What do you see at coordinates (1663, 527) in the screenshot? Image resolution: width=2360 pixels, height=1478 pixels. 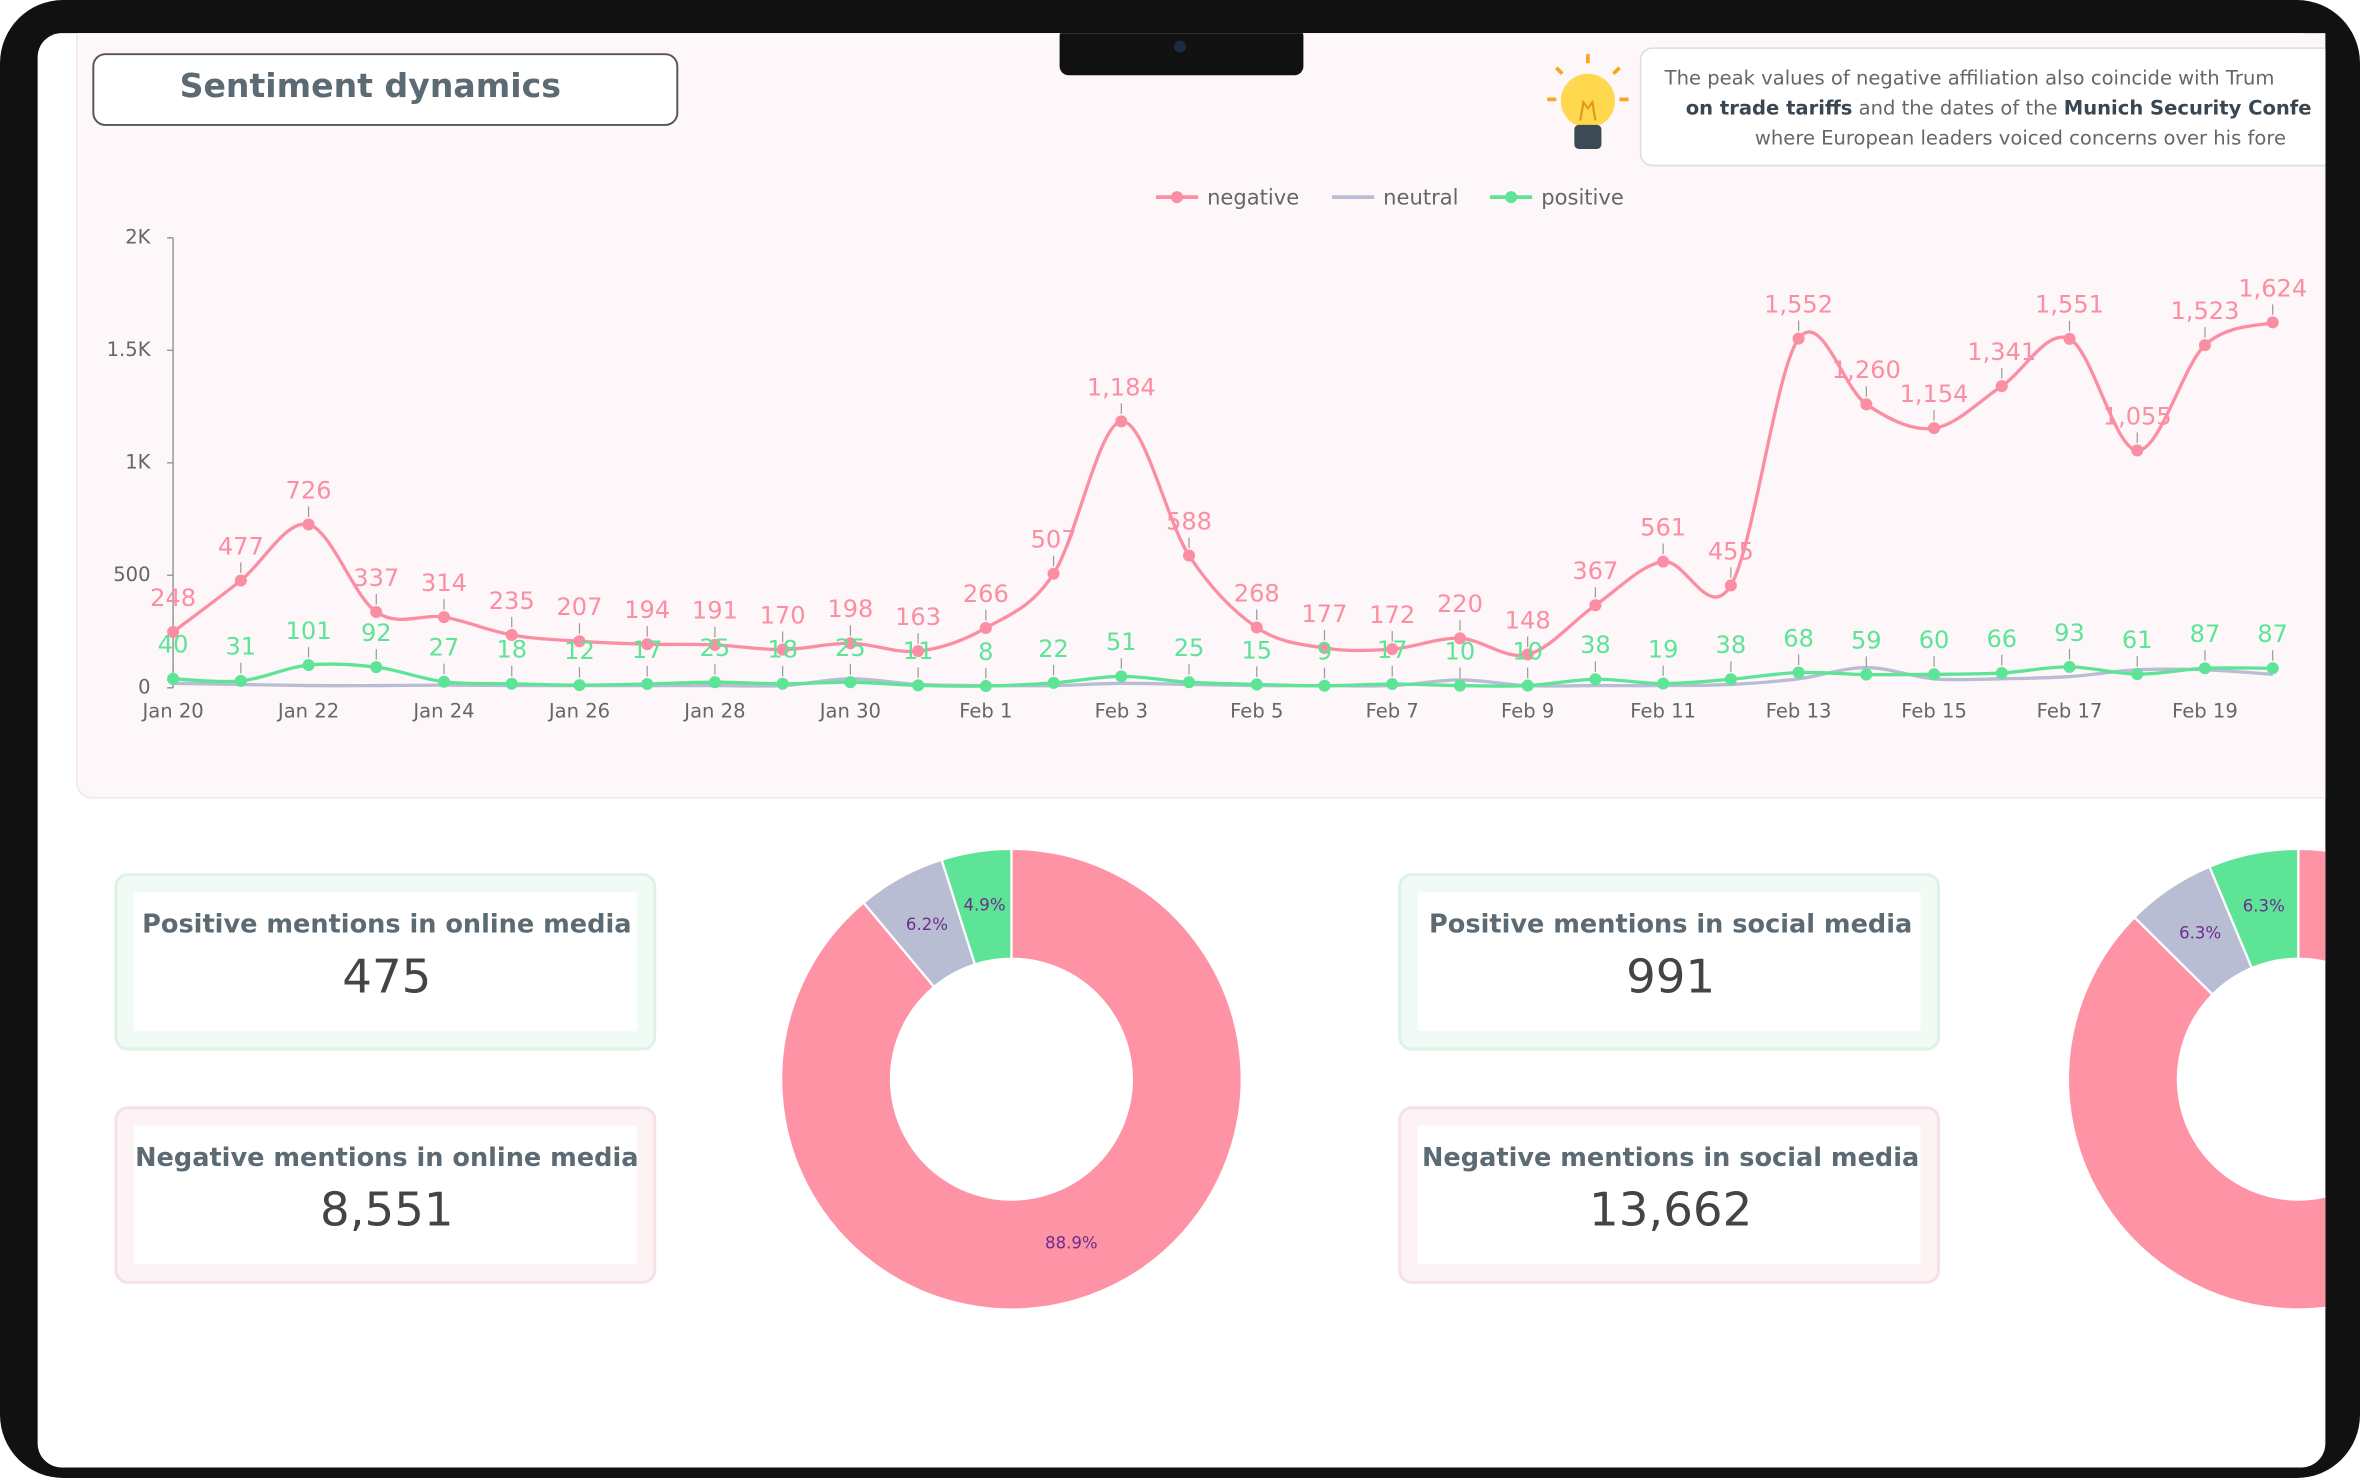 I see `data-label: 561` at bounding box center [1663, 527].